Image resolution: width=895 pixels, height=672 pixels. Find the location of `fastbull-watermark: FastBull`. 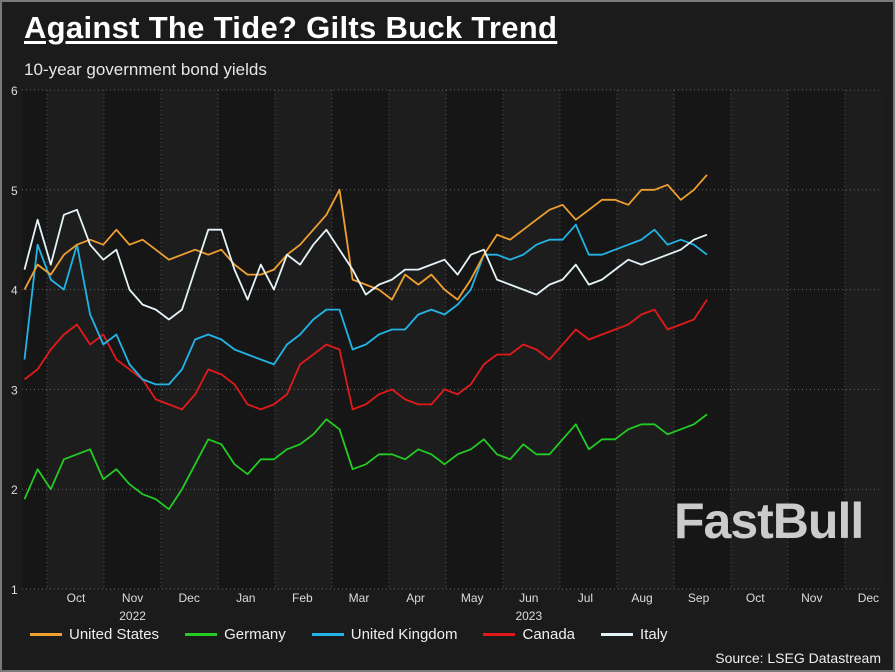

fastbull-watermark: FastBull is located at coordinates (769, 521).